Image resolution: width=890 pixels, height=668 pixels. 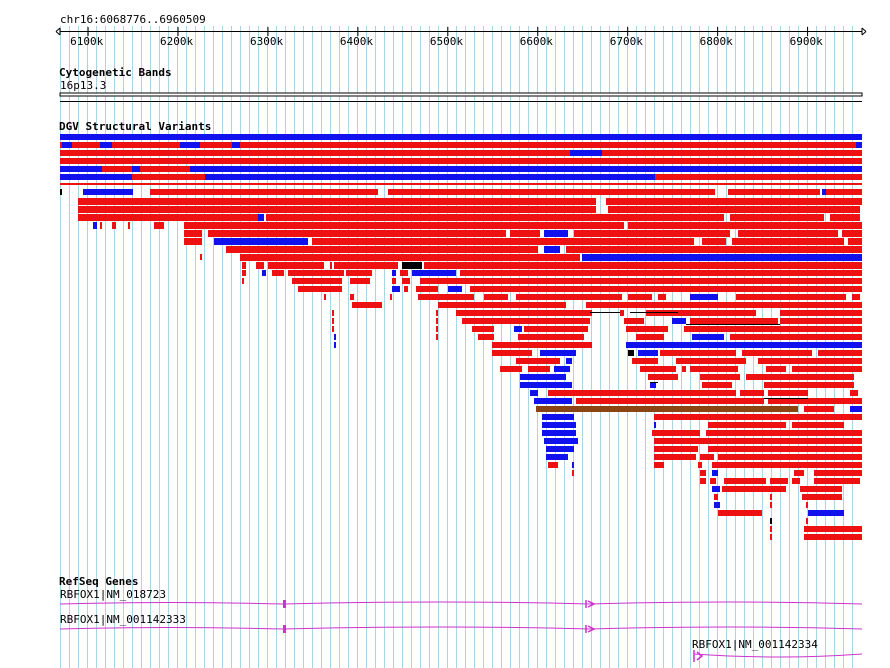 I want to click on ruler-tick-label: 6300k, so click(x=266, y=41).